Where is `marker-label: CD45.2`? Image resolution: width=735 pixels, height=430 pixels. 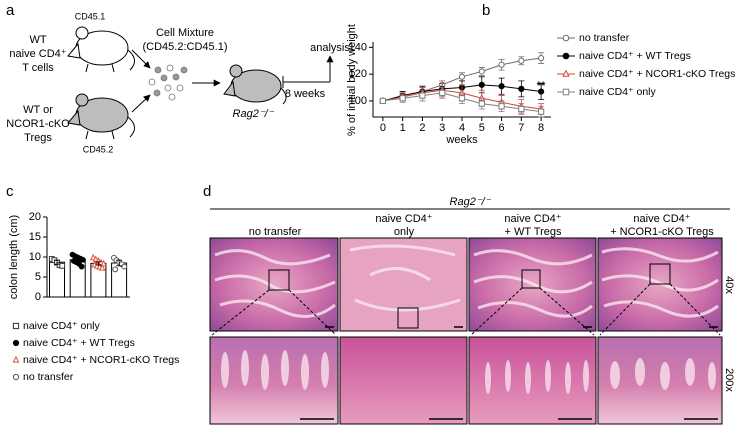
marker-label: CD45.2 is located at coordinates (98, 149).